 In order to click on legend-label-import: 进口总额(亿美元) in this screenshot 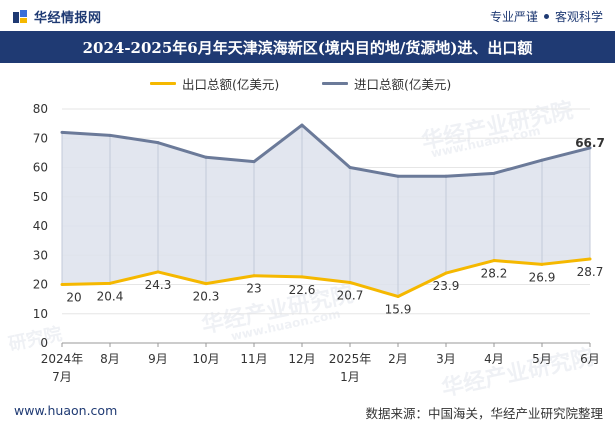, I will do `click(403, 84)`.